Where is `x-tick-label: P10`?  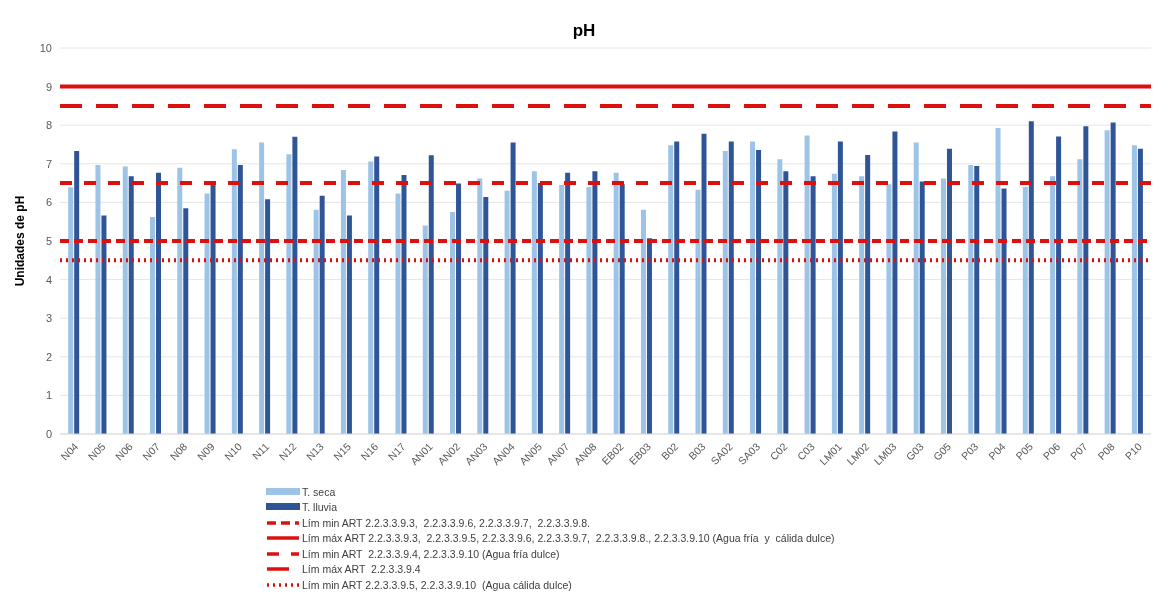 x-tick-label: P10 is located at coordinates (1133, 451).